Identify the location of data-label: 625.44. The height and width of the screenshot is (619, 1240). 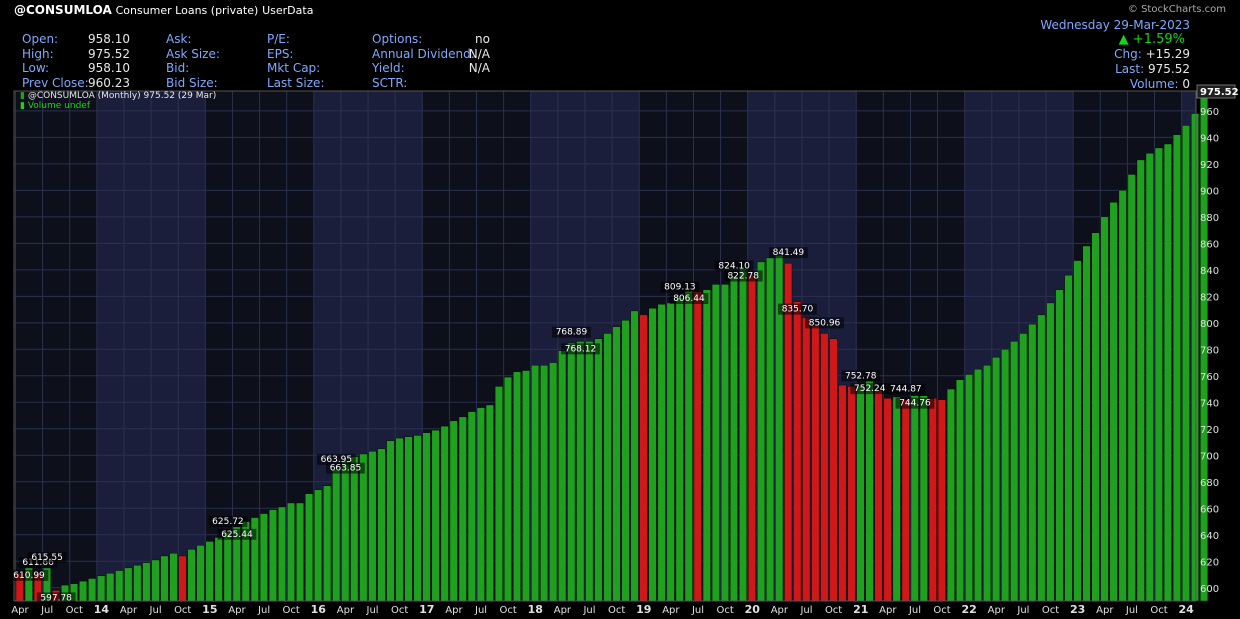
(237, 535).